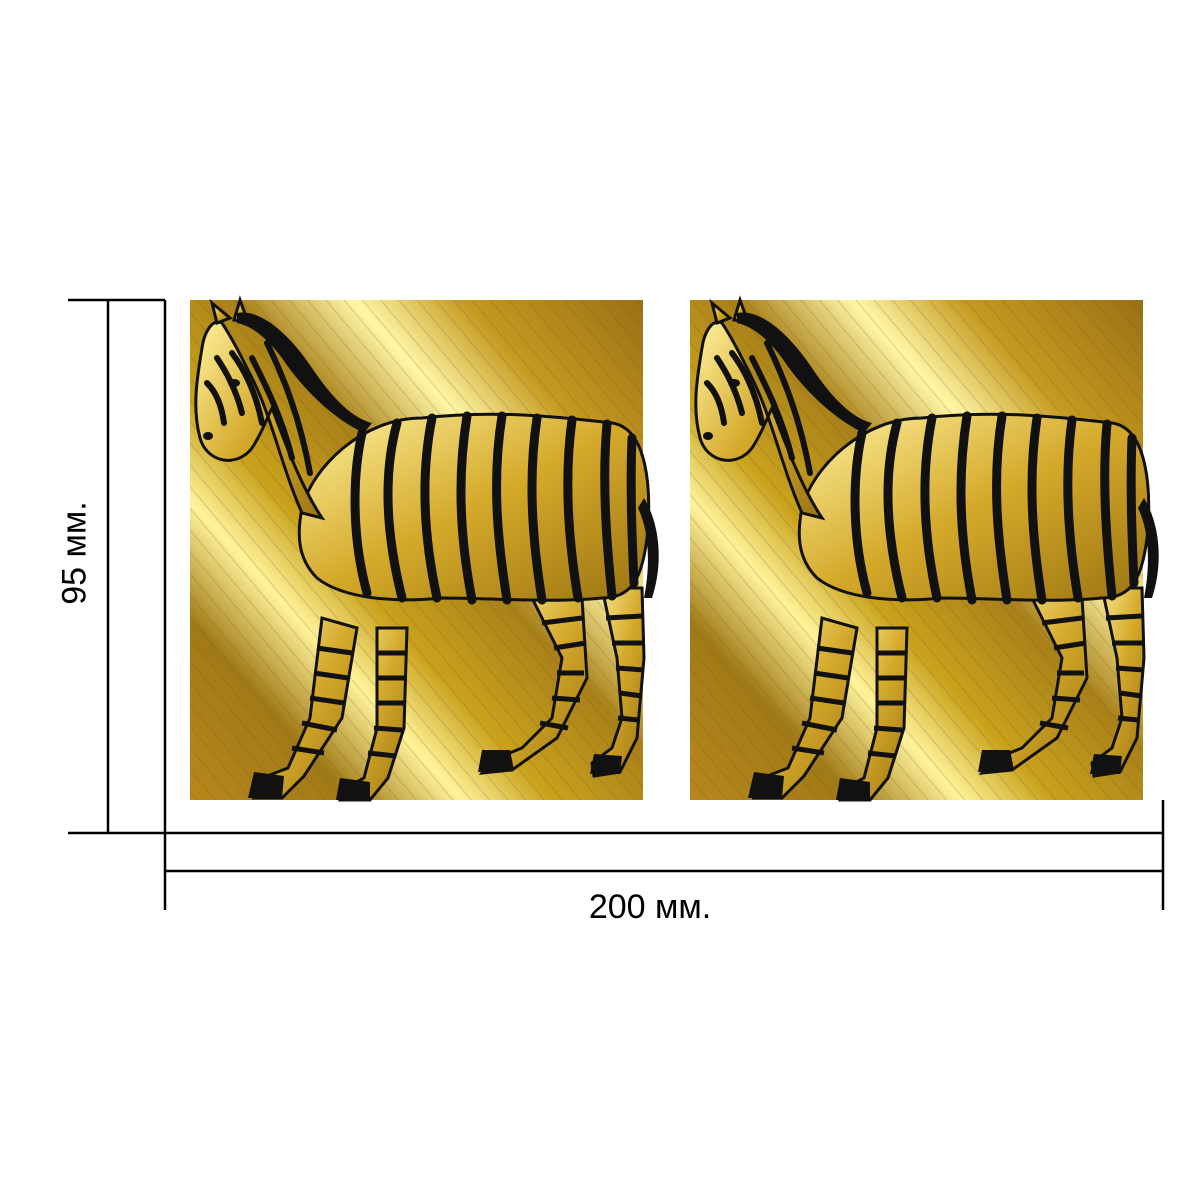 This screenshot has width=1200, height=1200. Describe the element at coordinates (664, 855) in the screenshot. I see `width-dimension-line` at that location.